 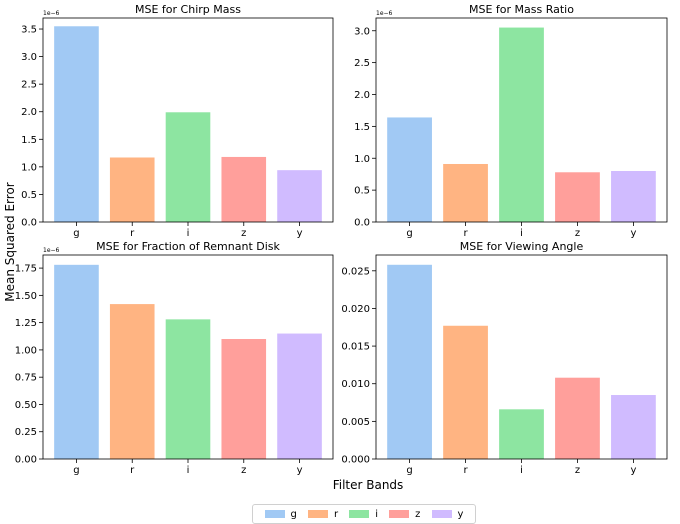 What do you see at coordinates (336, 514) in the screenshot?
I see `legend-label: r` at bounding box center [336, 514].